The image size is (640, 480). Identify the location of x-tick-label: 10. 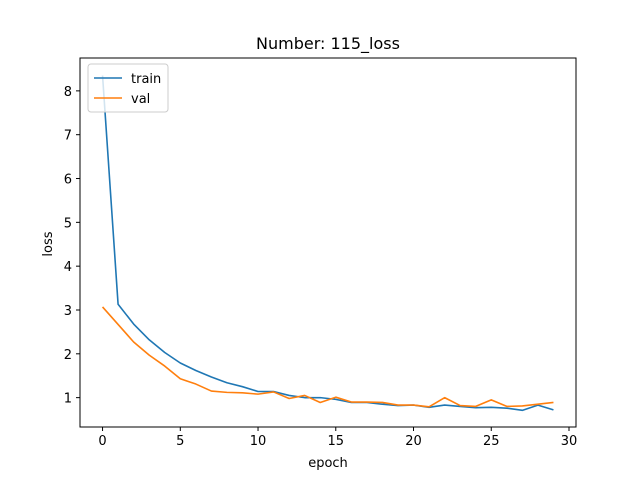
(258, 441).